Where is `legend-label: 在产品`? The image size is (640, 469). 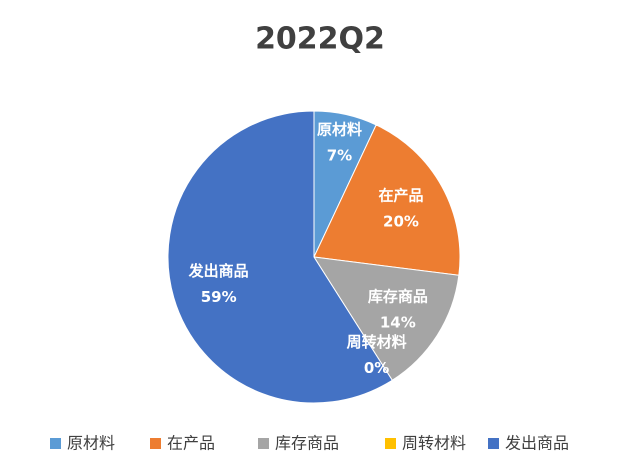 legend-label: 在产品 is located at coordinates (191, 443).